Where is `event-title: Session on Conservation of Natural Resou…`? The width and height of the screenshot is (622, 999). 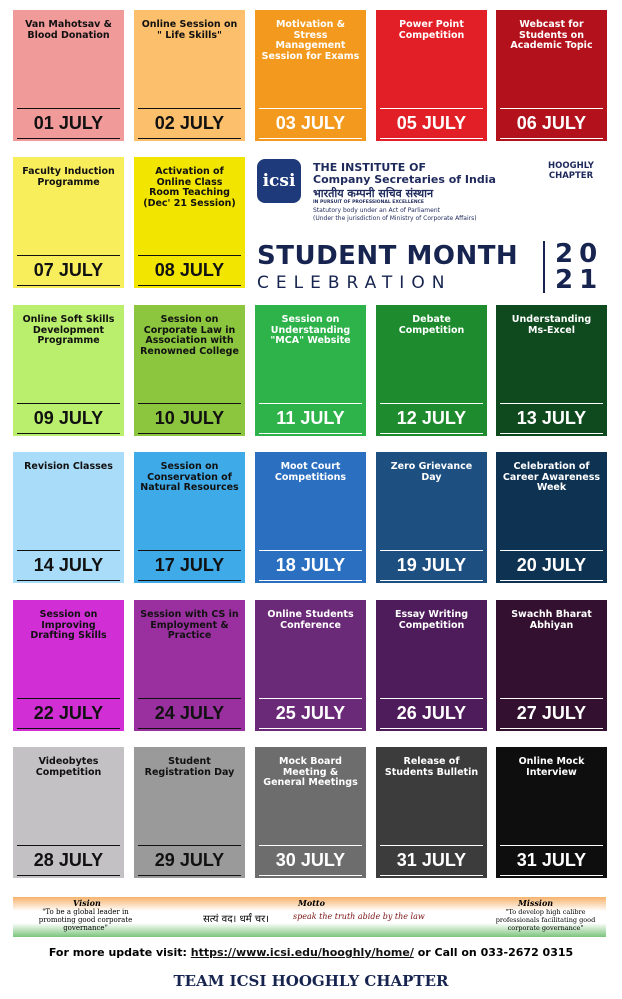
event-title: Session on Conservation of Natural Resou… is located at coordinates (189, 477).